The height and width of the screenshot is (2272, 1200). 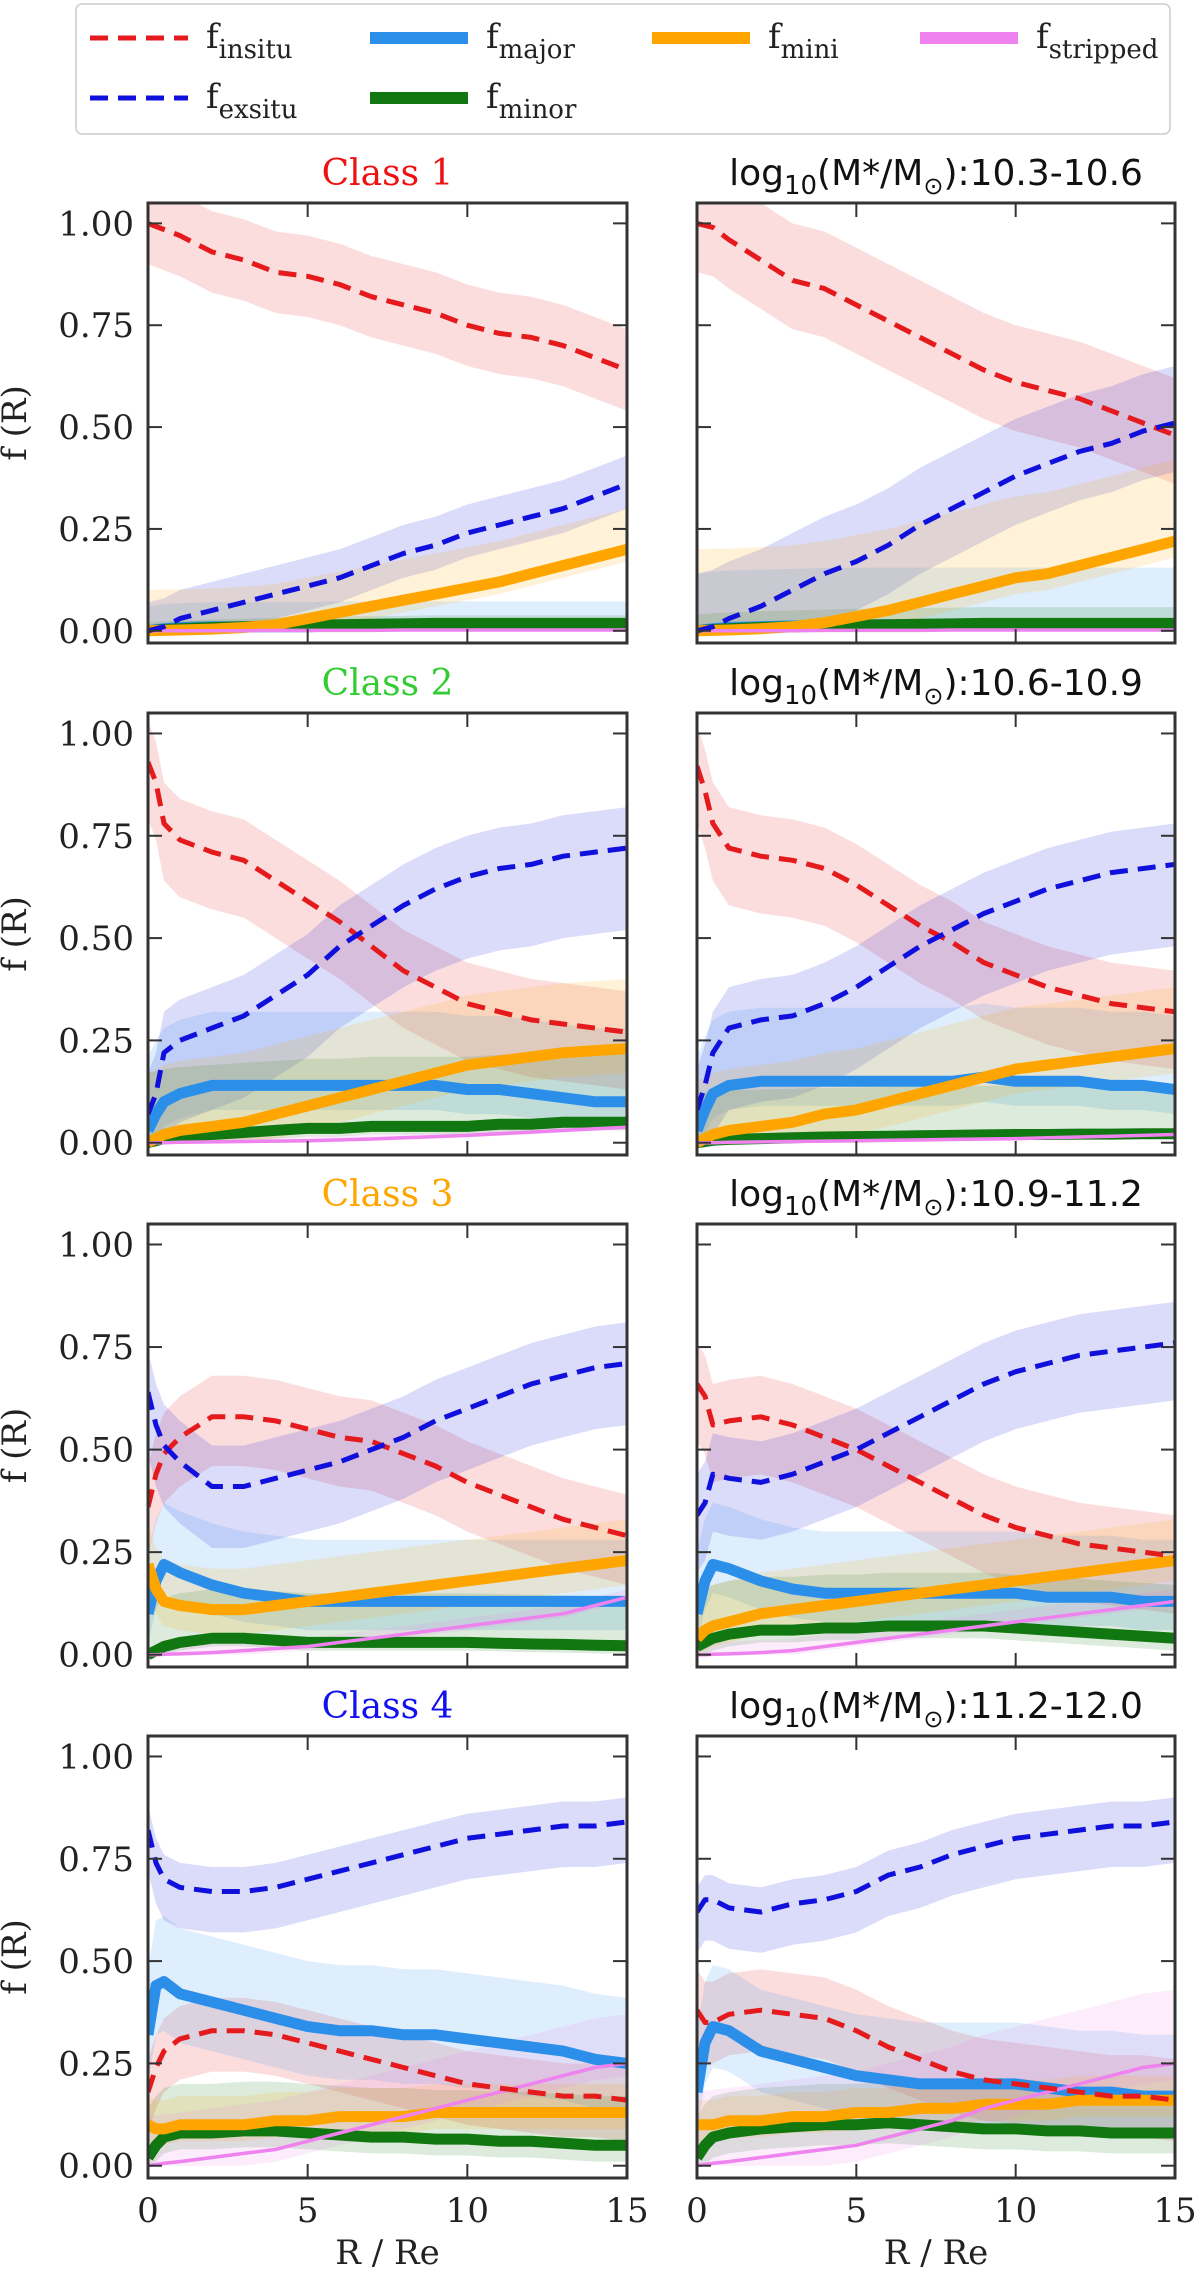 What do you see at coordinates (148, 2211) in the screenshot?
I see `xtick-label: 0` at bounding box center [148, 2211].